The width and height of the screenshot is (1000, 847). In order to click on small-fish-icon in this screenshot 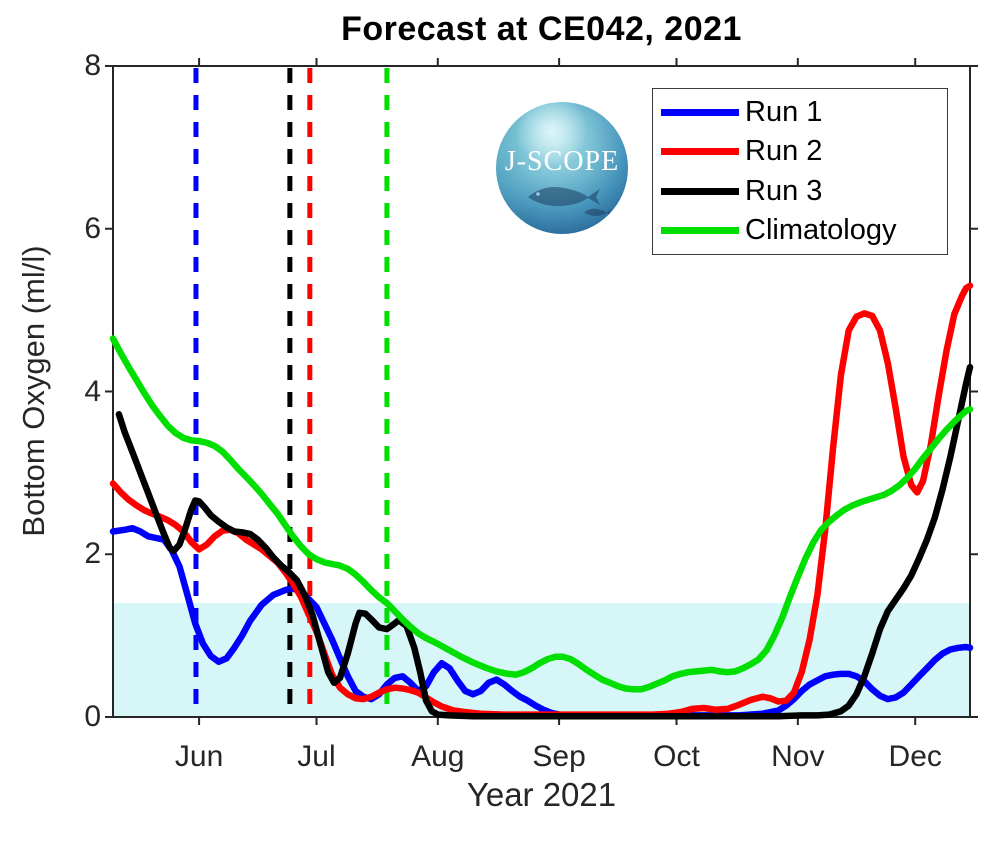, I will do `click(598, 212)`.